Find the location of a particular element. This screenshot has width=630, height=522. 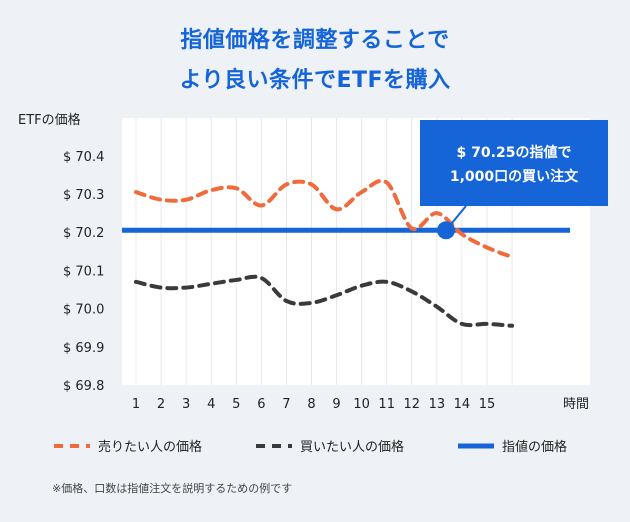

series-line-sell-price is located at coordinates (324, 219).